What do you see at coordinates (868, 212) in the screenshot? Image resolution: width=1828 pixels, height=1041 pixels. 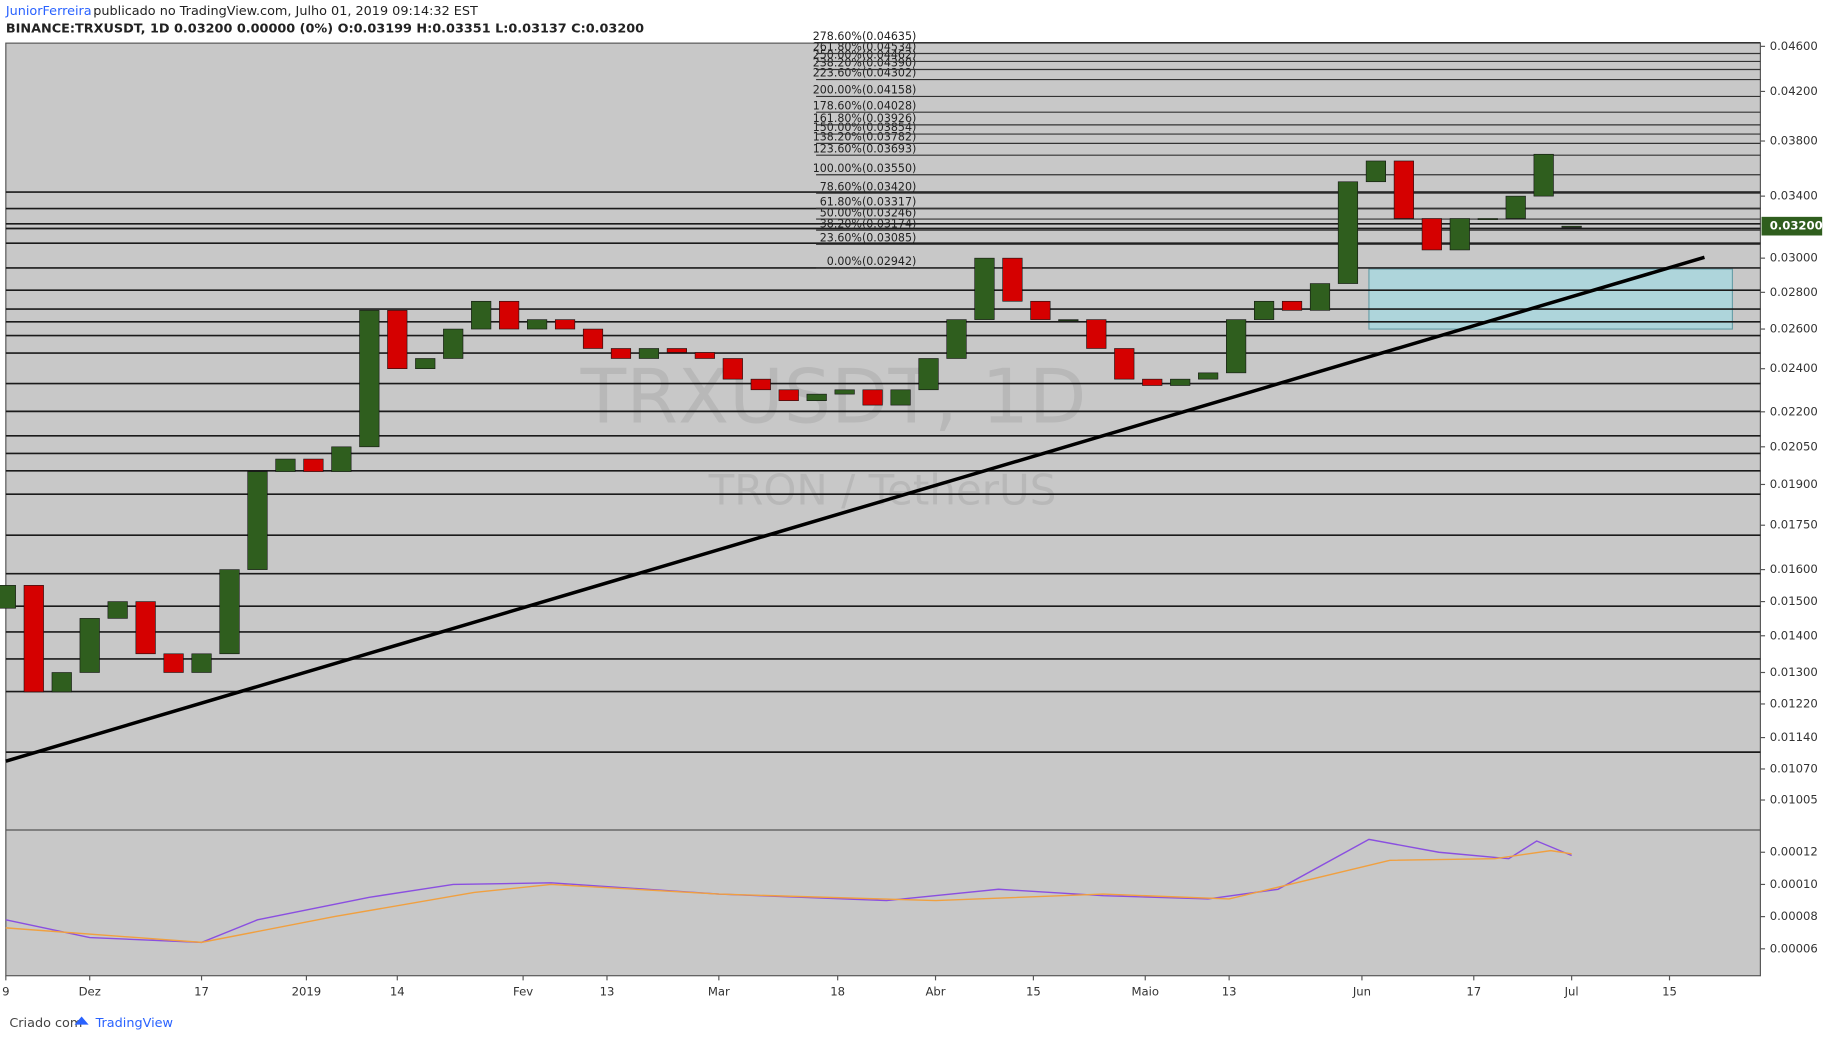 I see `fib-label: 50.00%(0.03246)` at bounding box center [868, 212].